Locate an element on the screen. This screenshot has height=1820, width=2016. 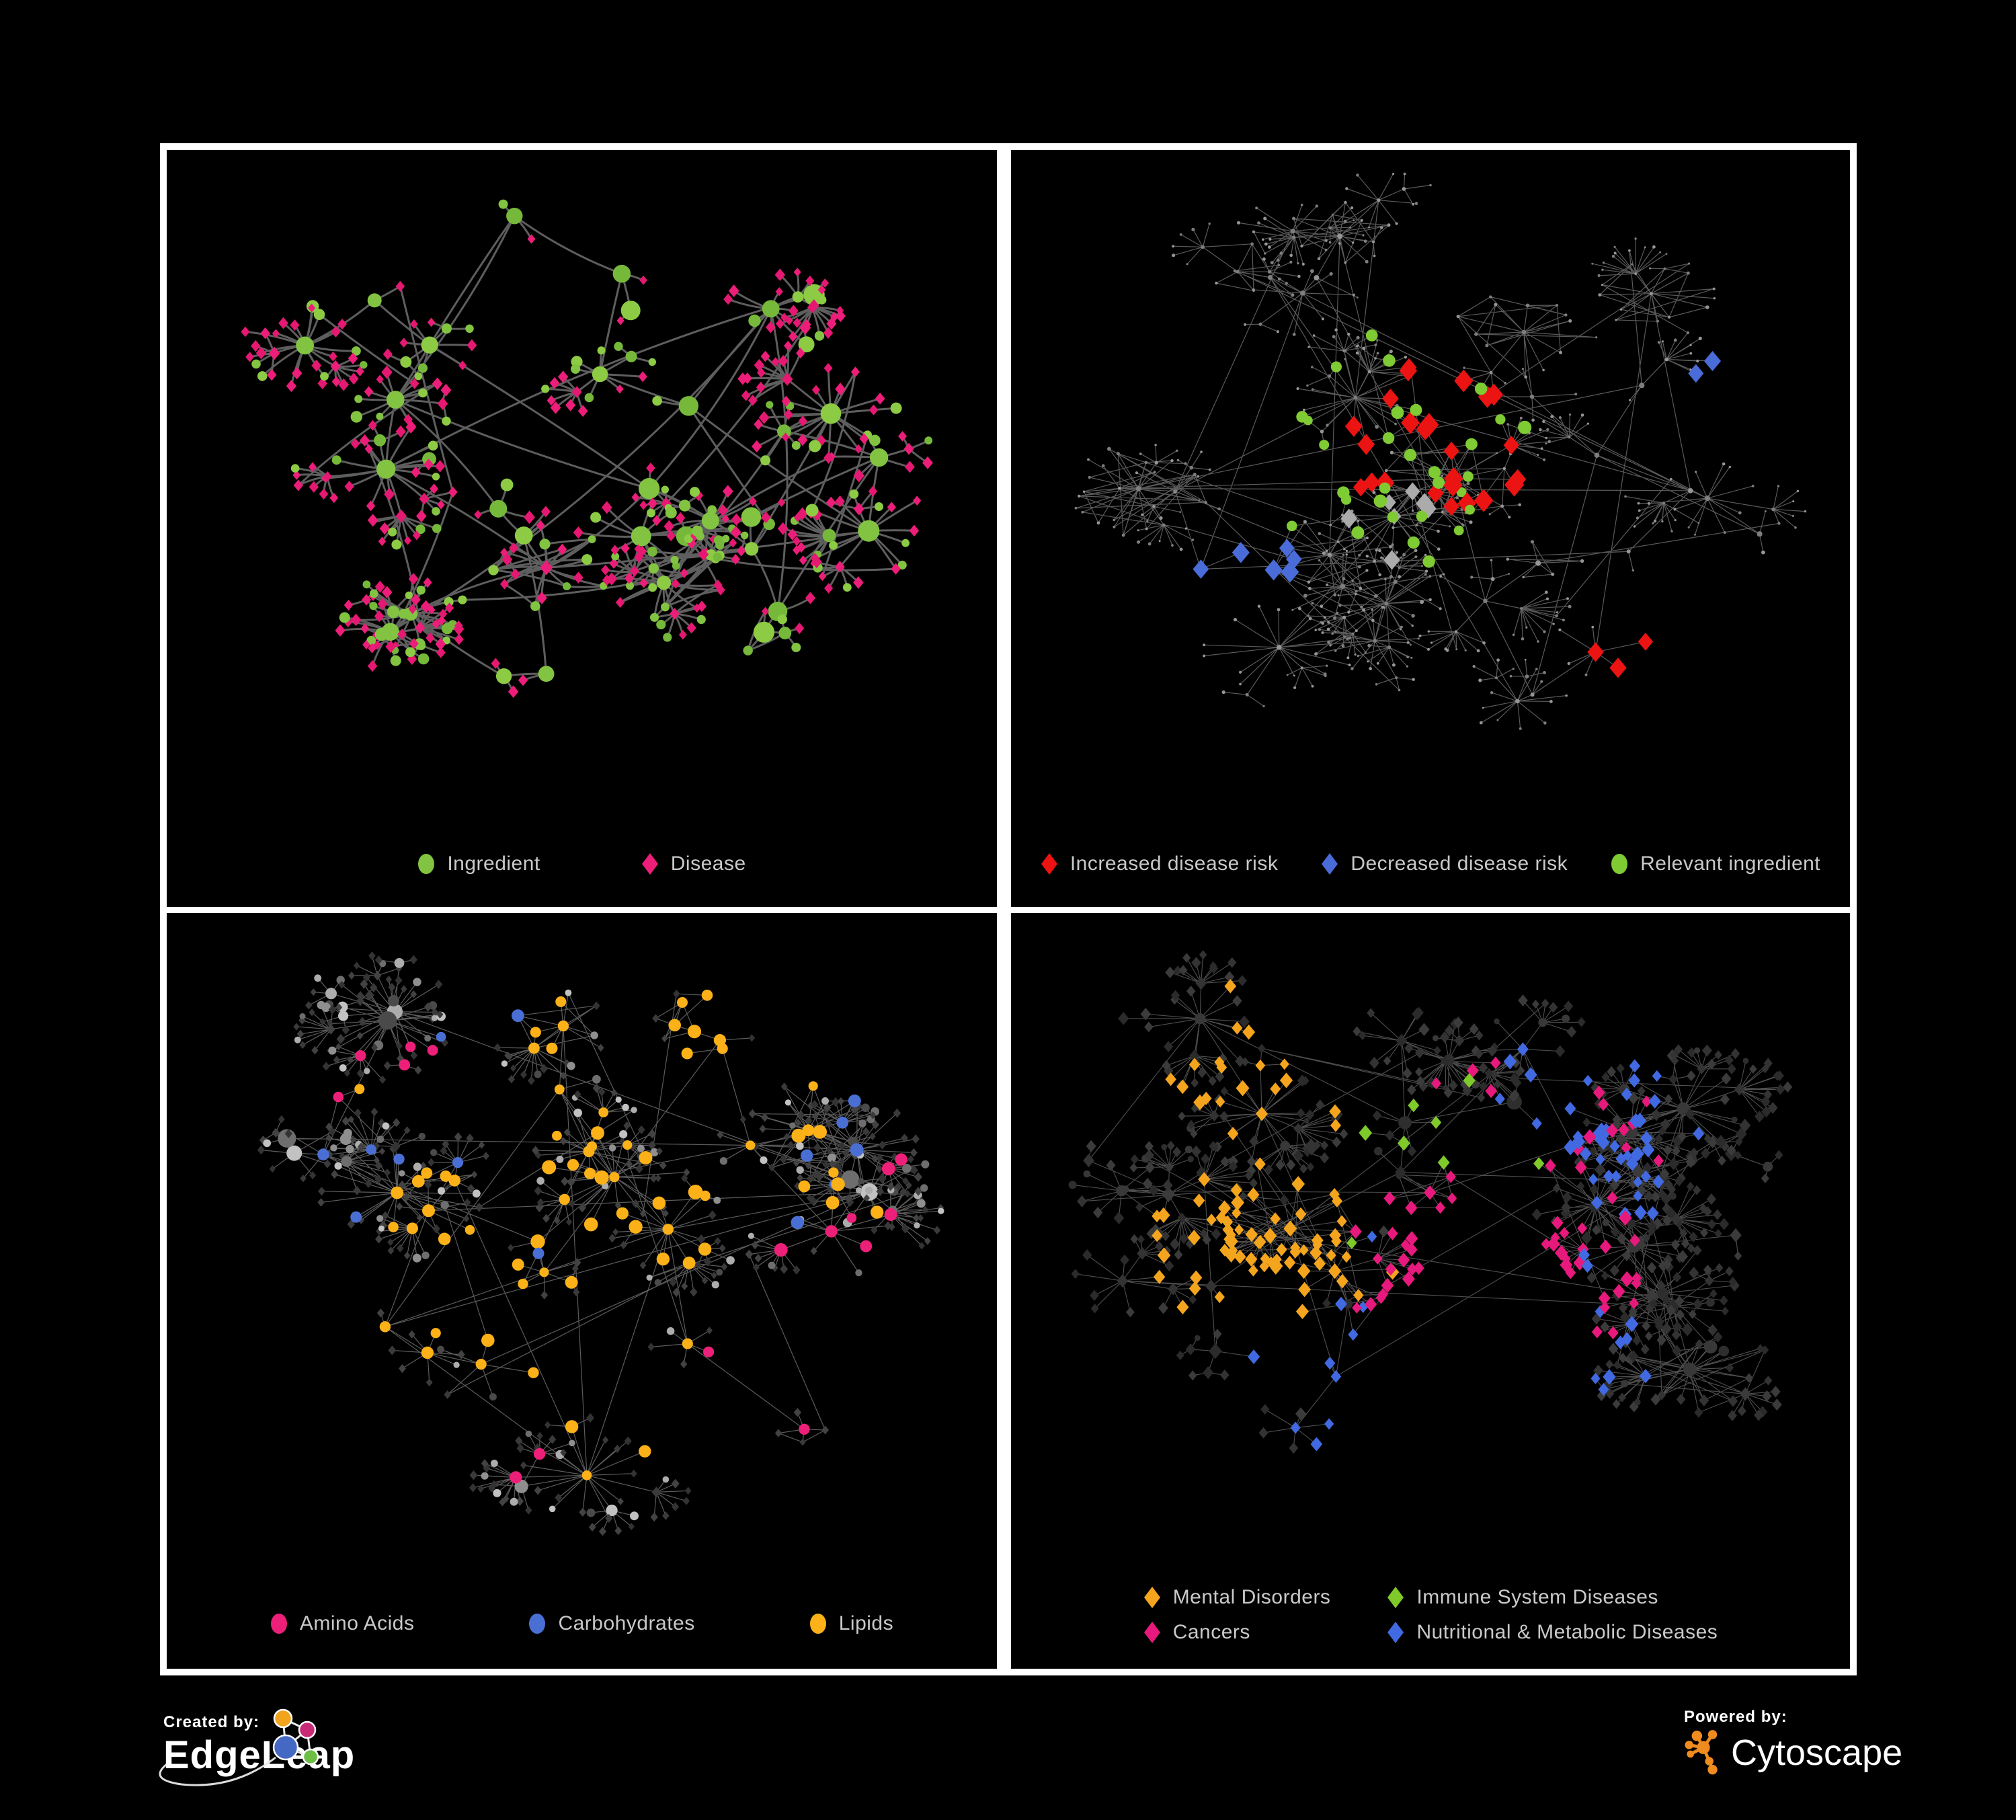
legend-label: Relevant ingredient is located at coordinates (1730, 864).